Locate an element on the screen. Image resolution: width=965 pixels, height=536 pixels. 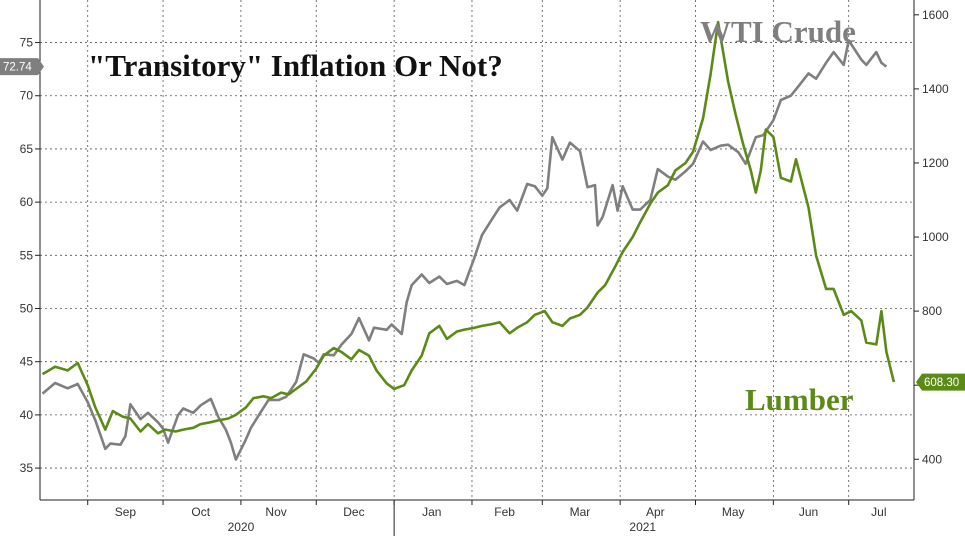
x-tick-label: Jun is located at coordinates (808, 512).